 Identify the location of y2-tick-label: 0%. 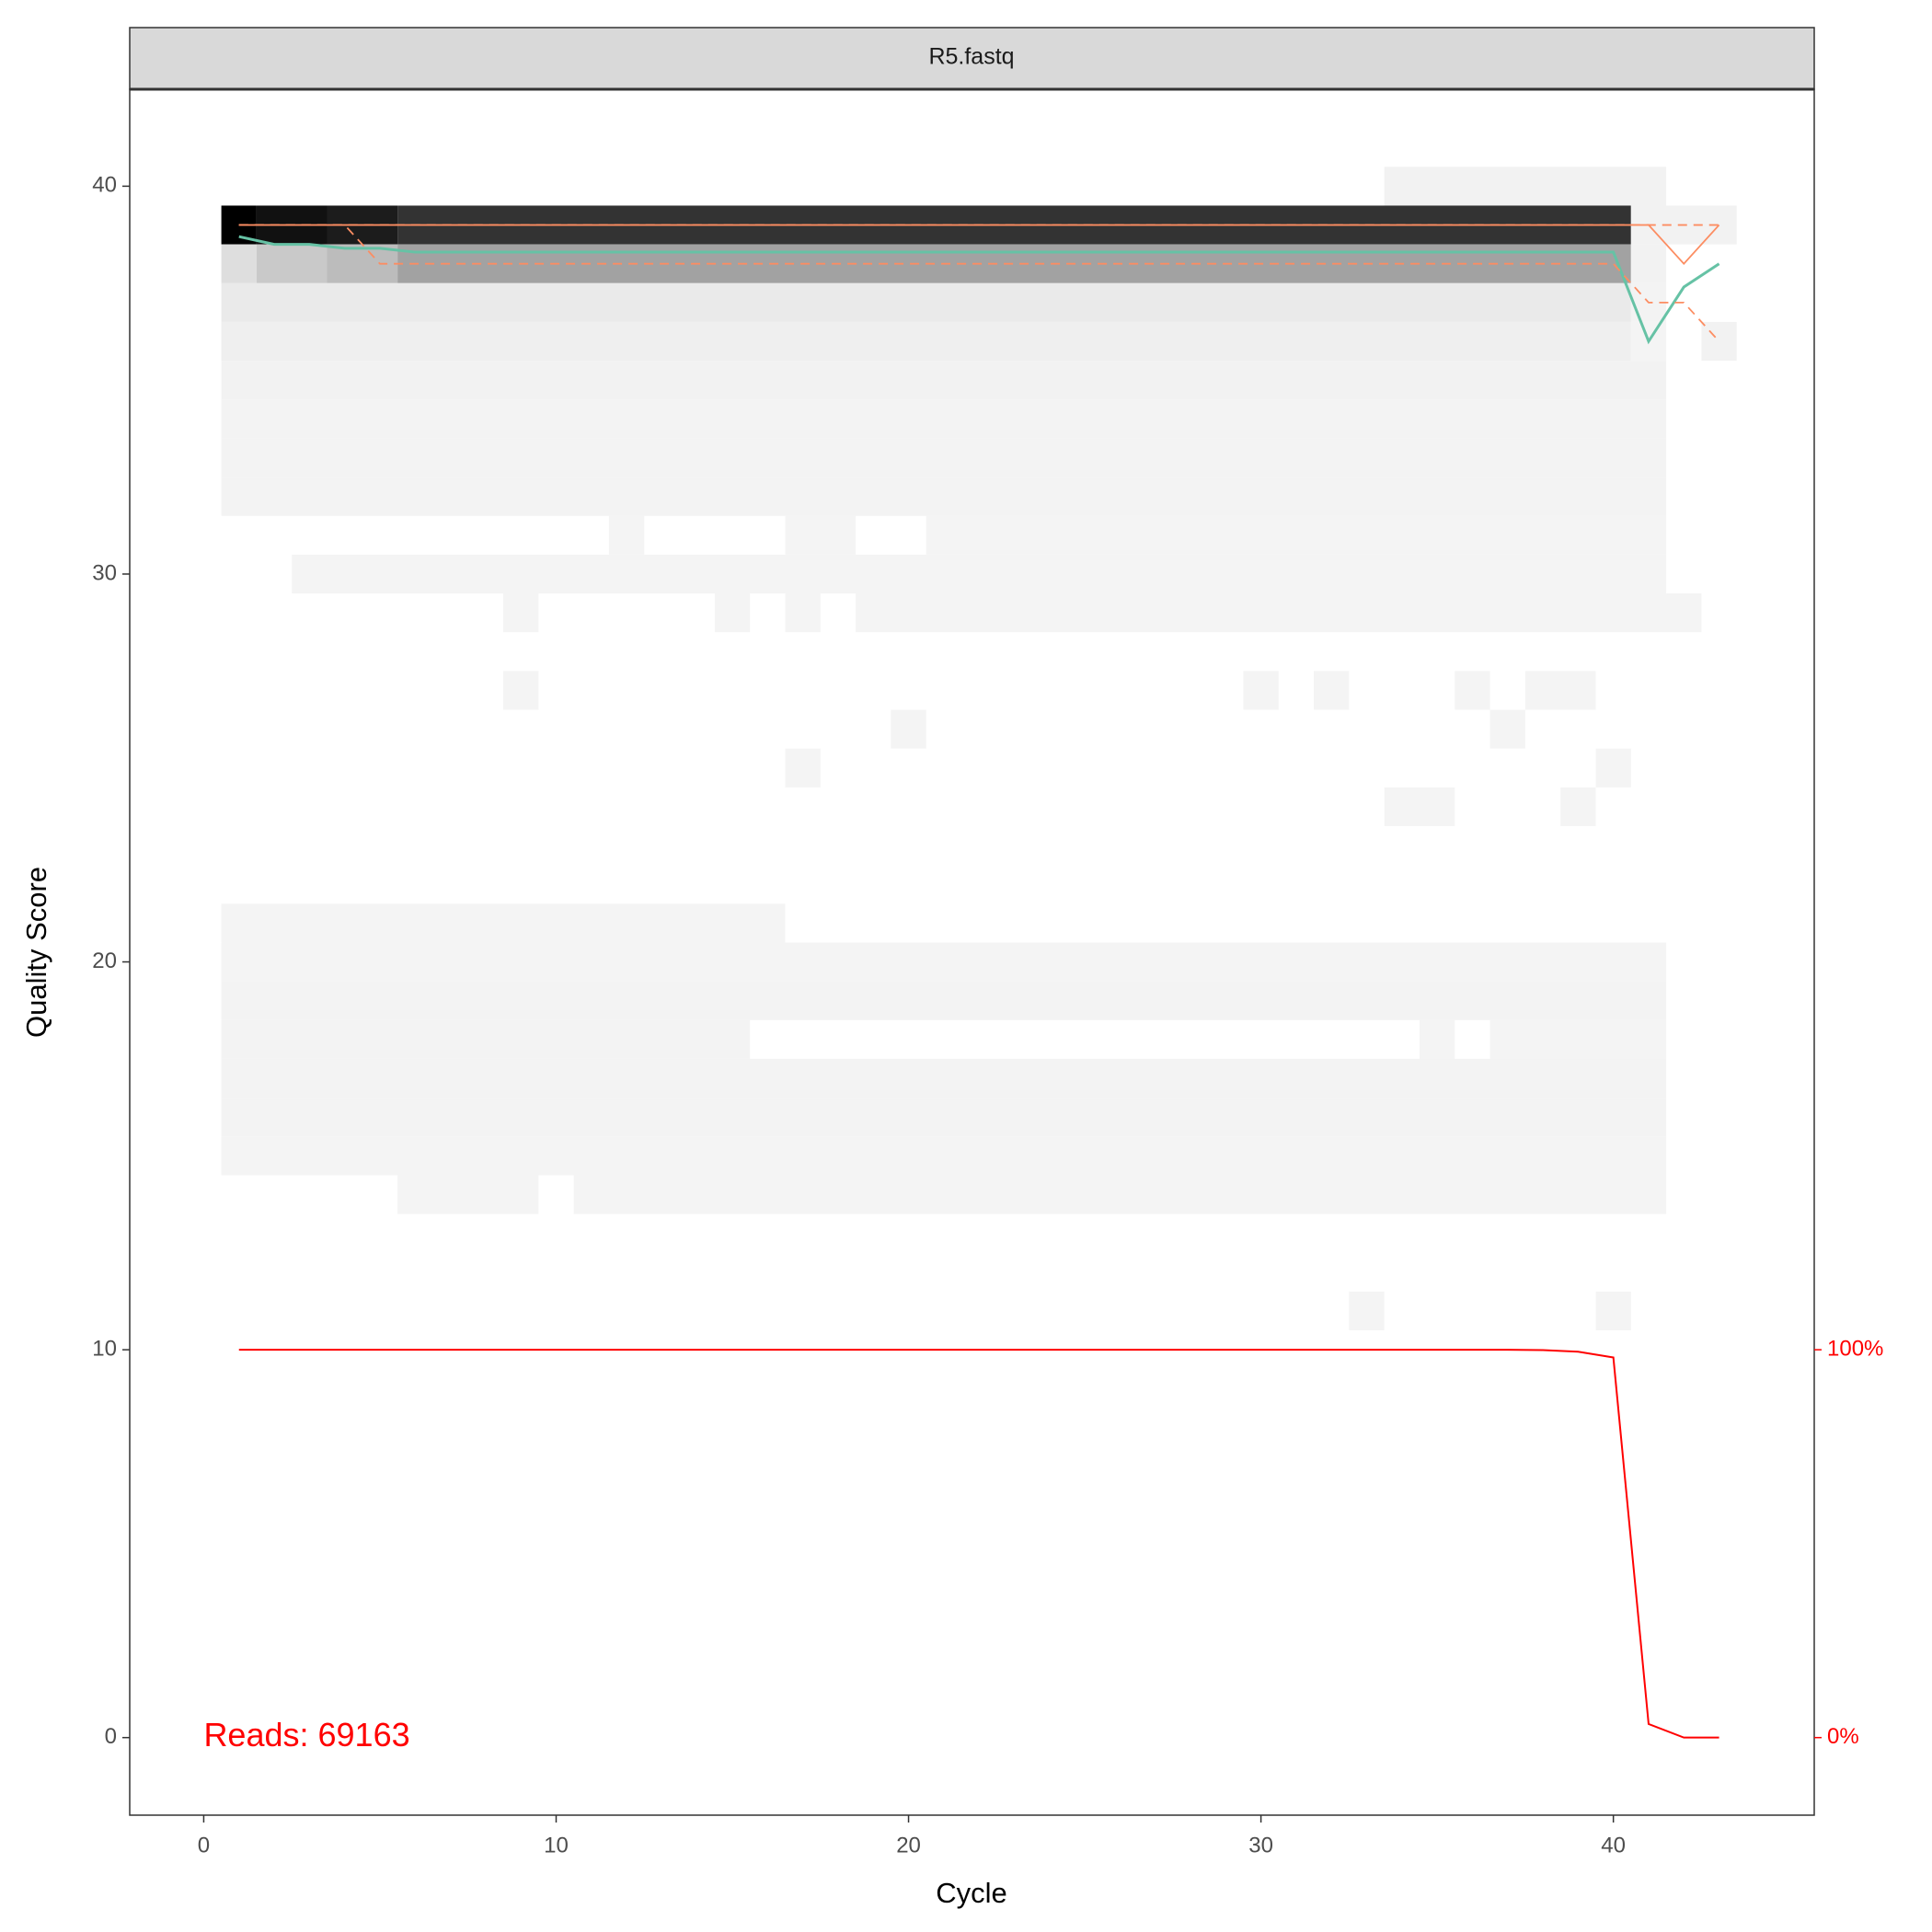
(1843, 1736).